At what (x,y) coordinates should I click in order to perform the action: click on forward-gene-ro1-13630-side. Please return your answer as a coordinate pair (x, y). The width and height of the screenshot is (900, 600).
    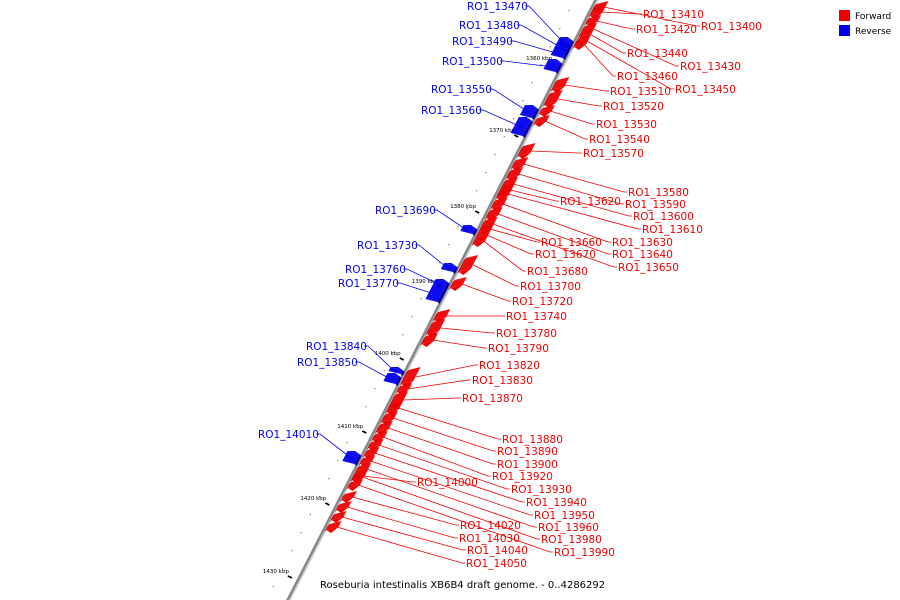
    Looking at the image, I should click on (492, 205).